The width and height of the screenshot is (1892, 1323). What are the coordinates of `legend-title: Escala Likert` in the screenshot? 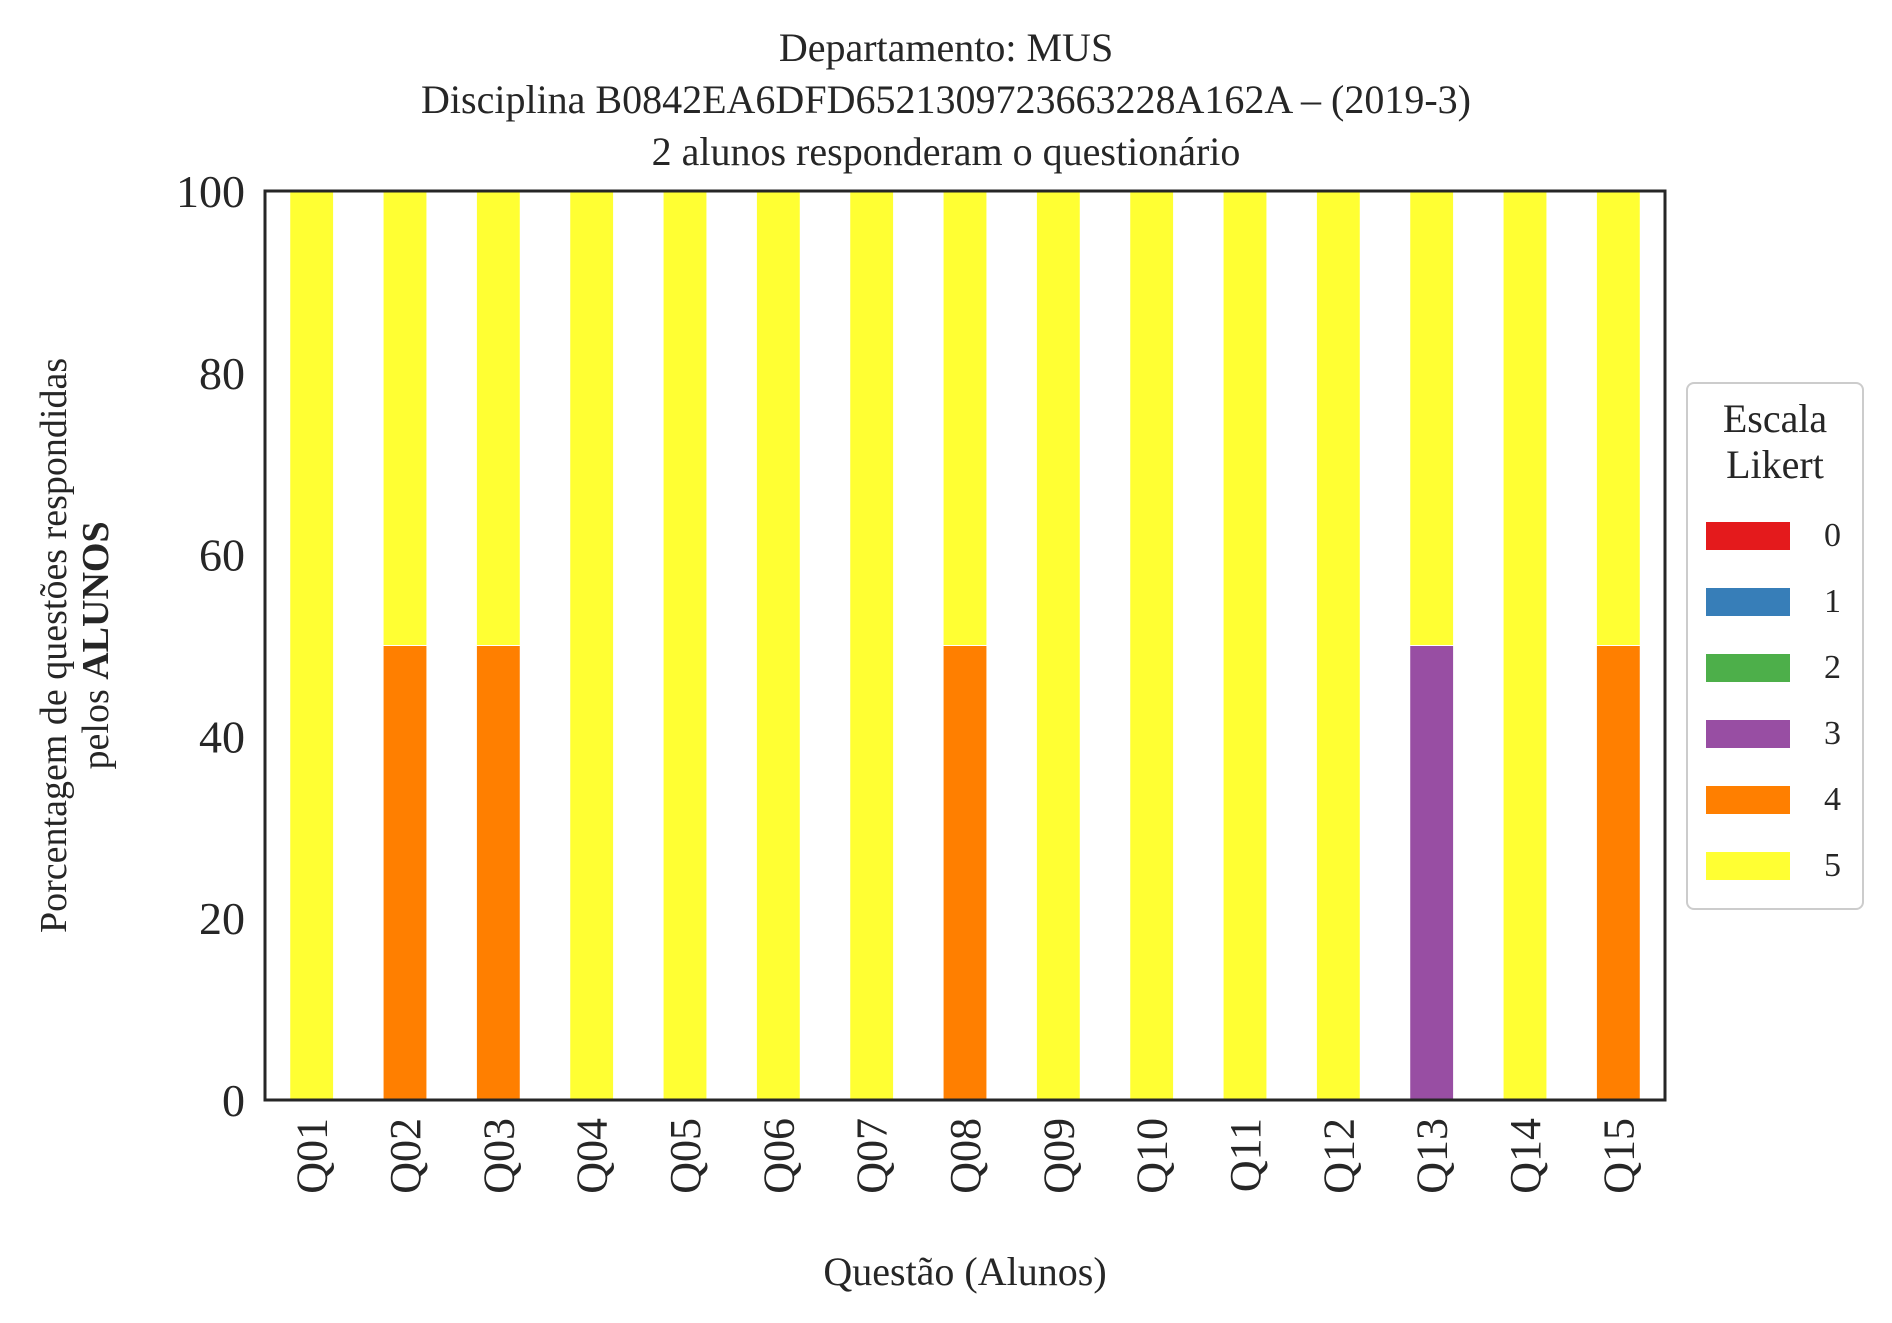 It's located at (1775, 442).